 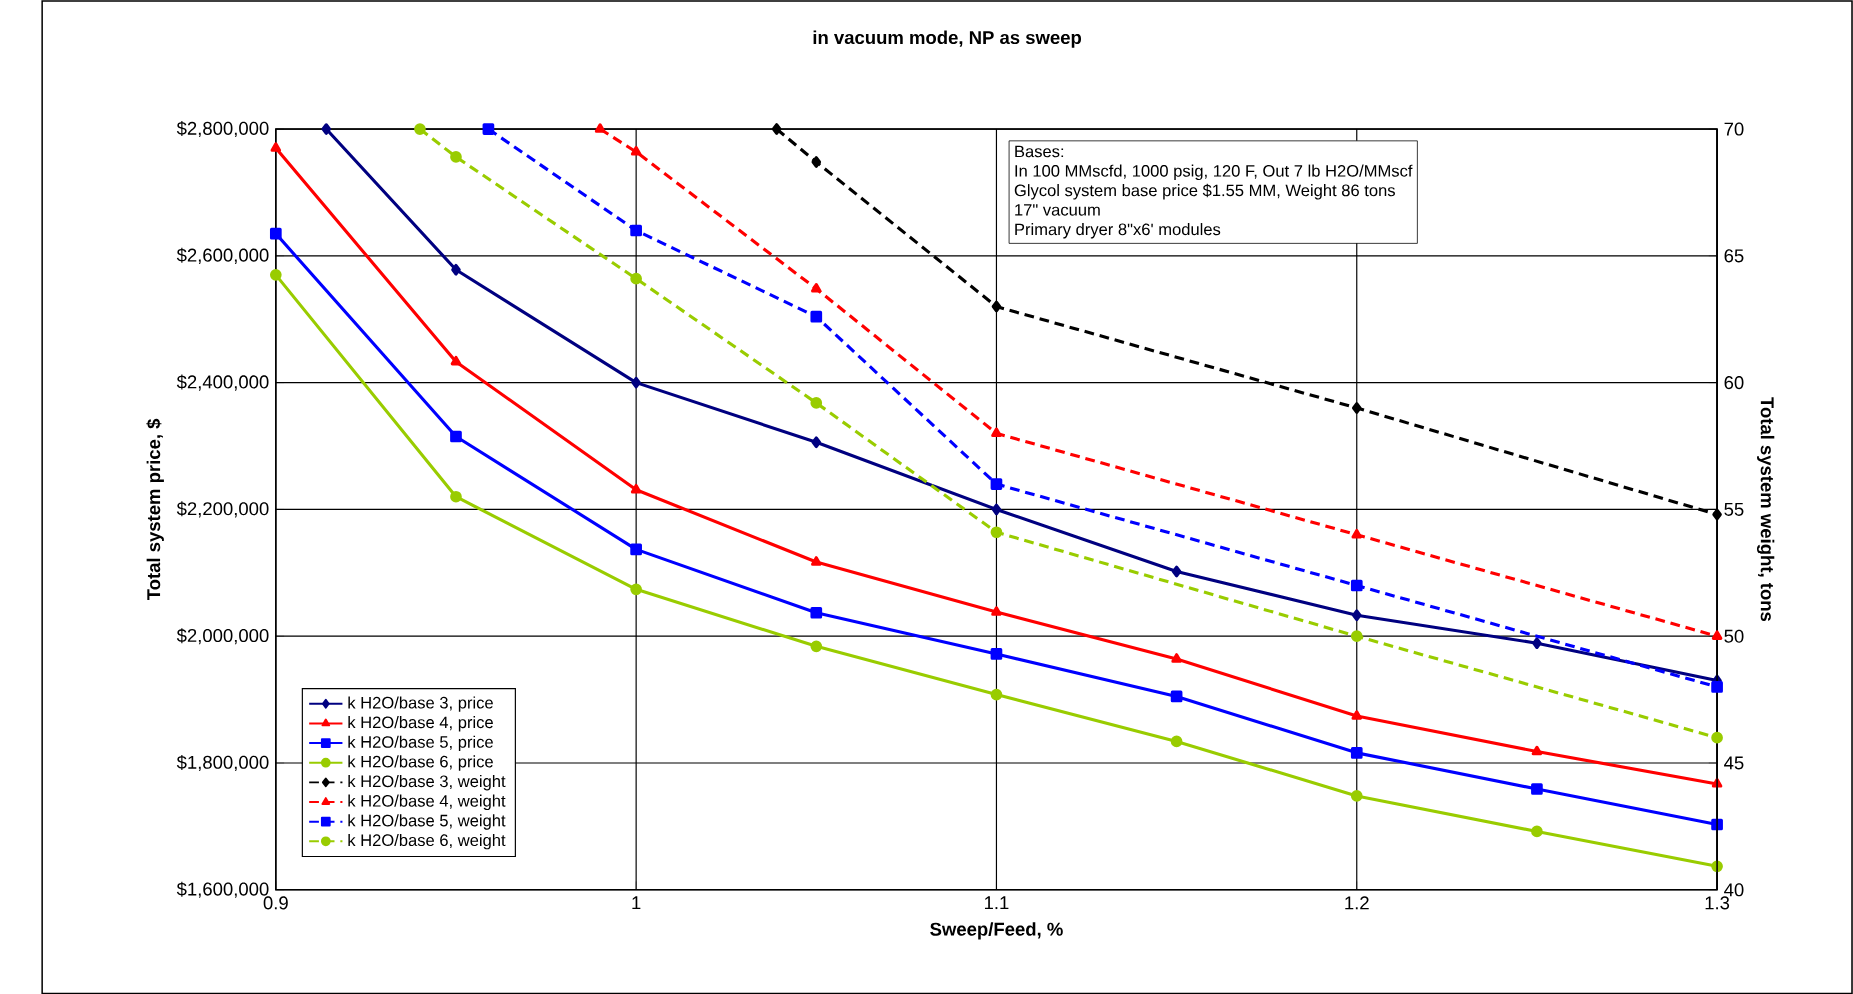 I want to click on y-tick-label: $2,200,000, so click(x=222, y=509).